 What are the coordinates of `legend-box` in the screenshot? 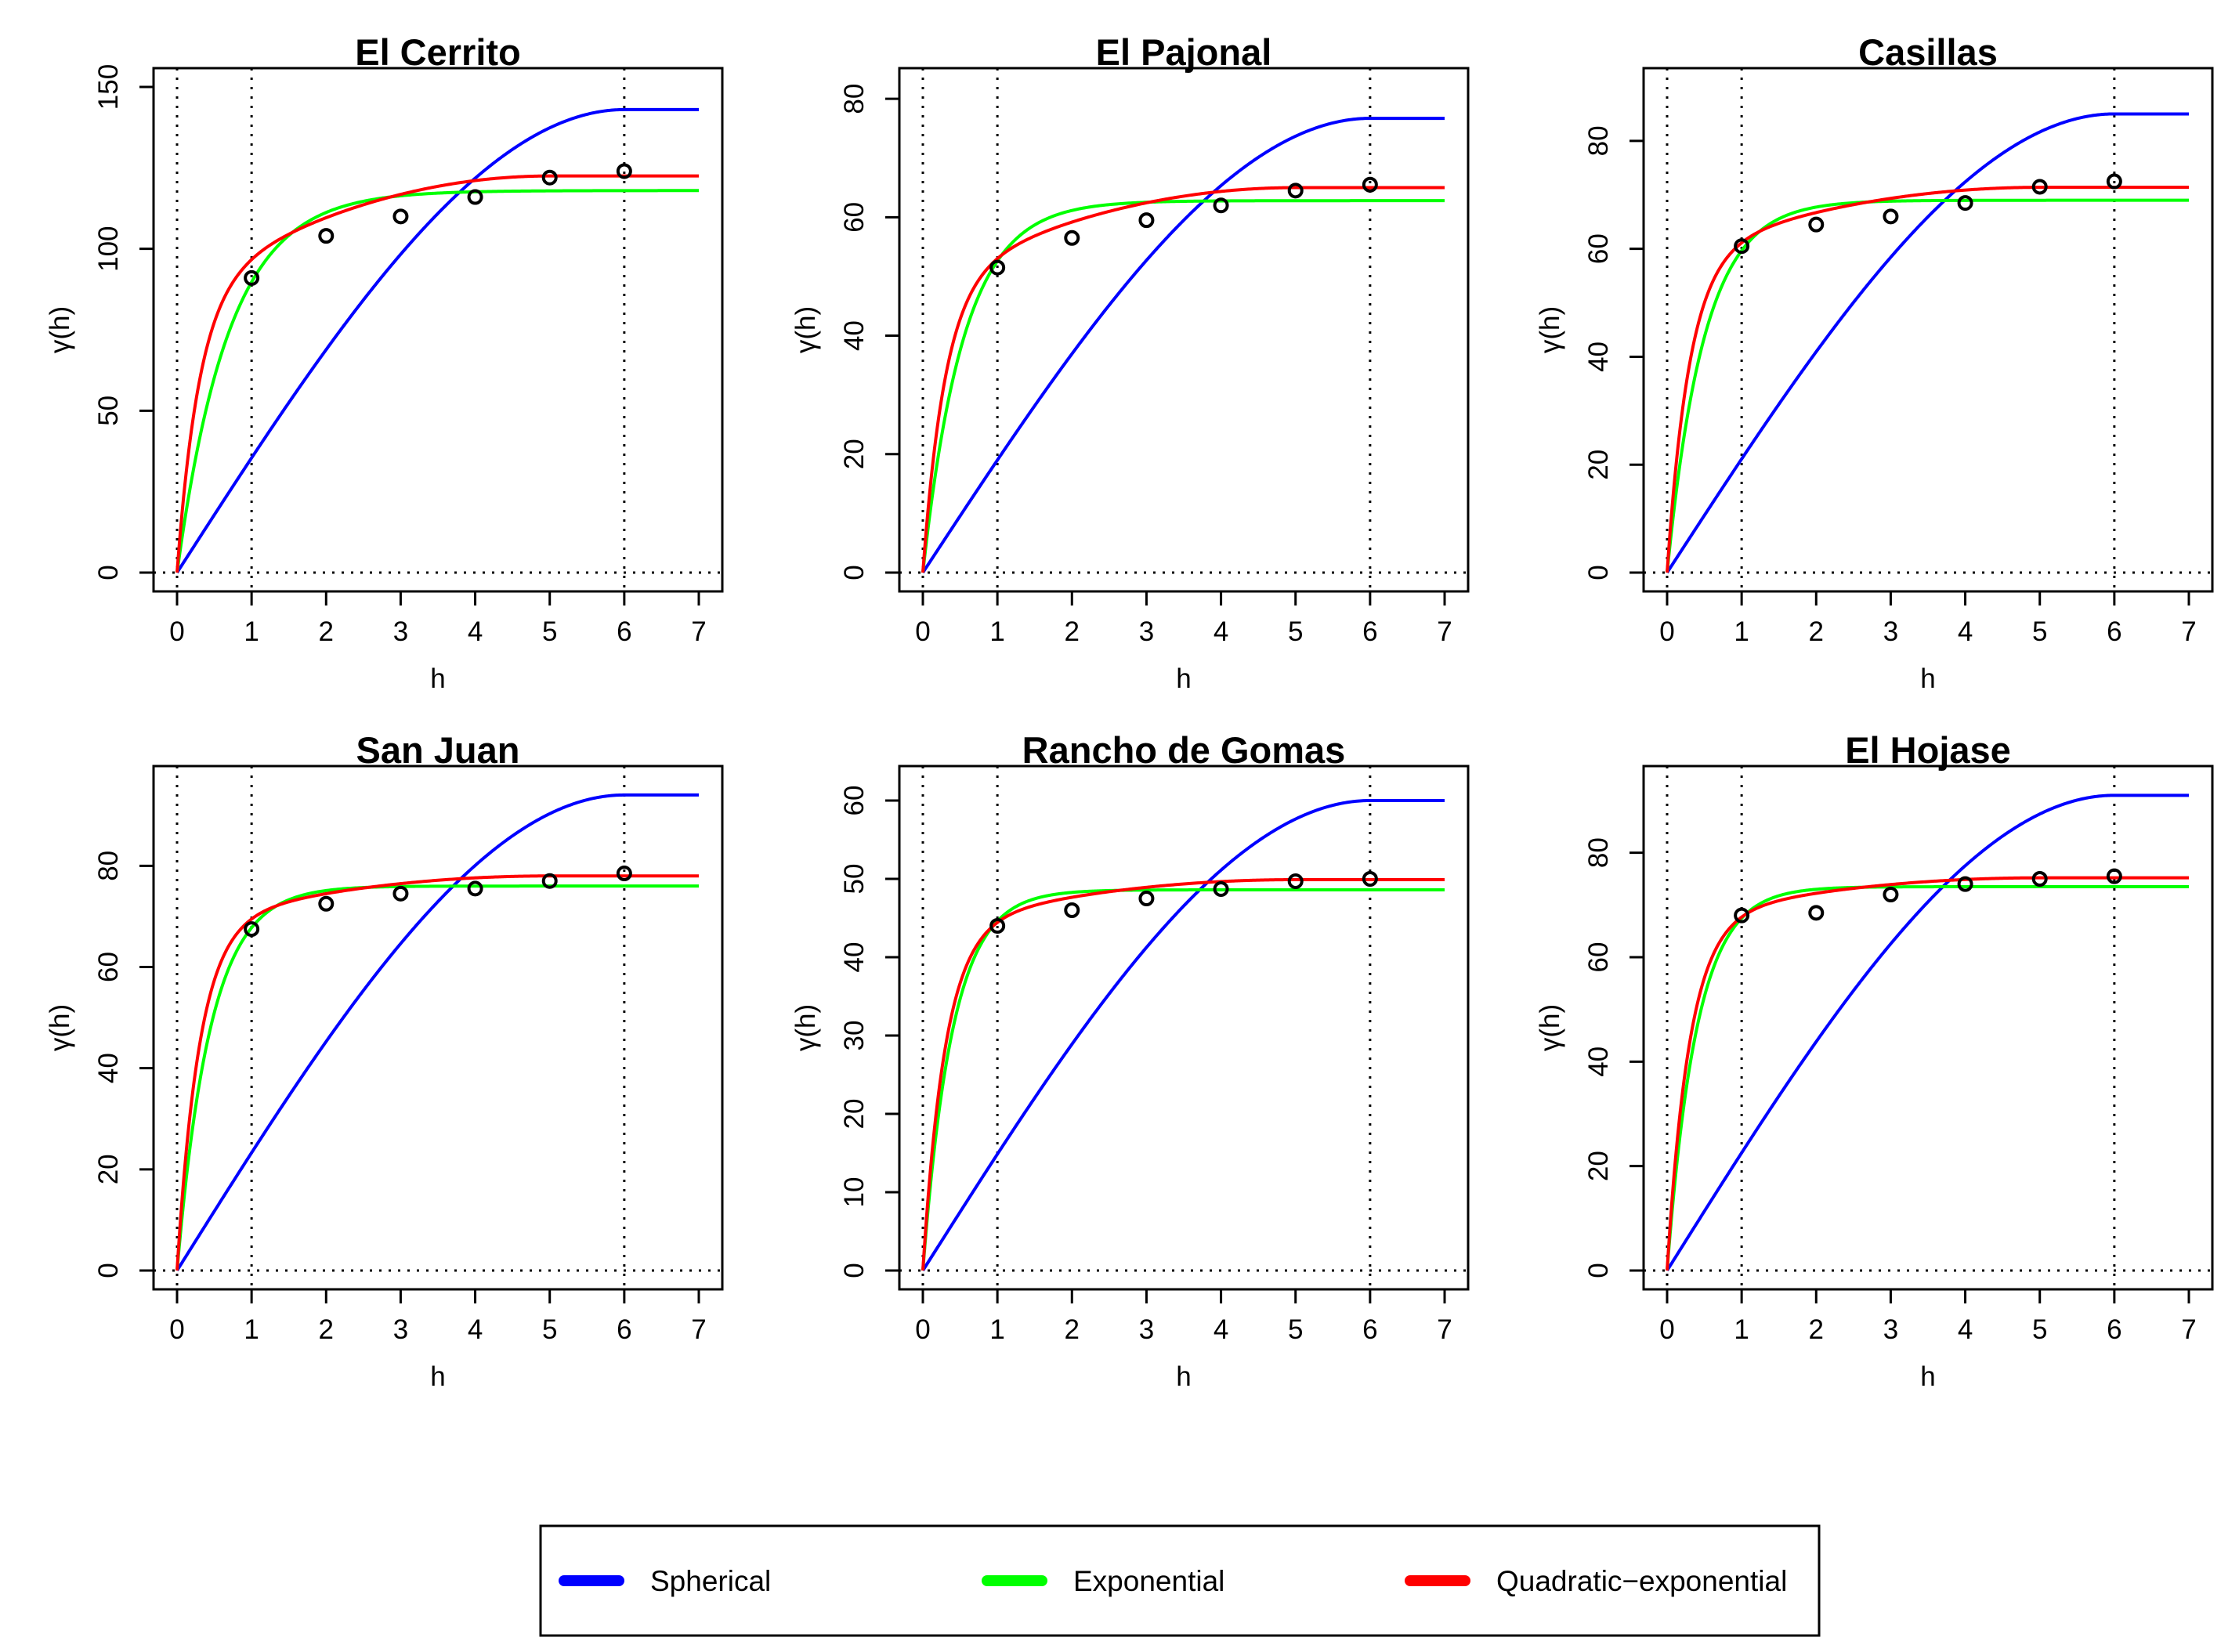 It's located at (1180, 1580).